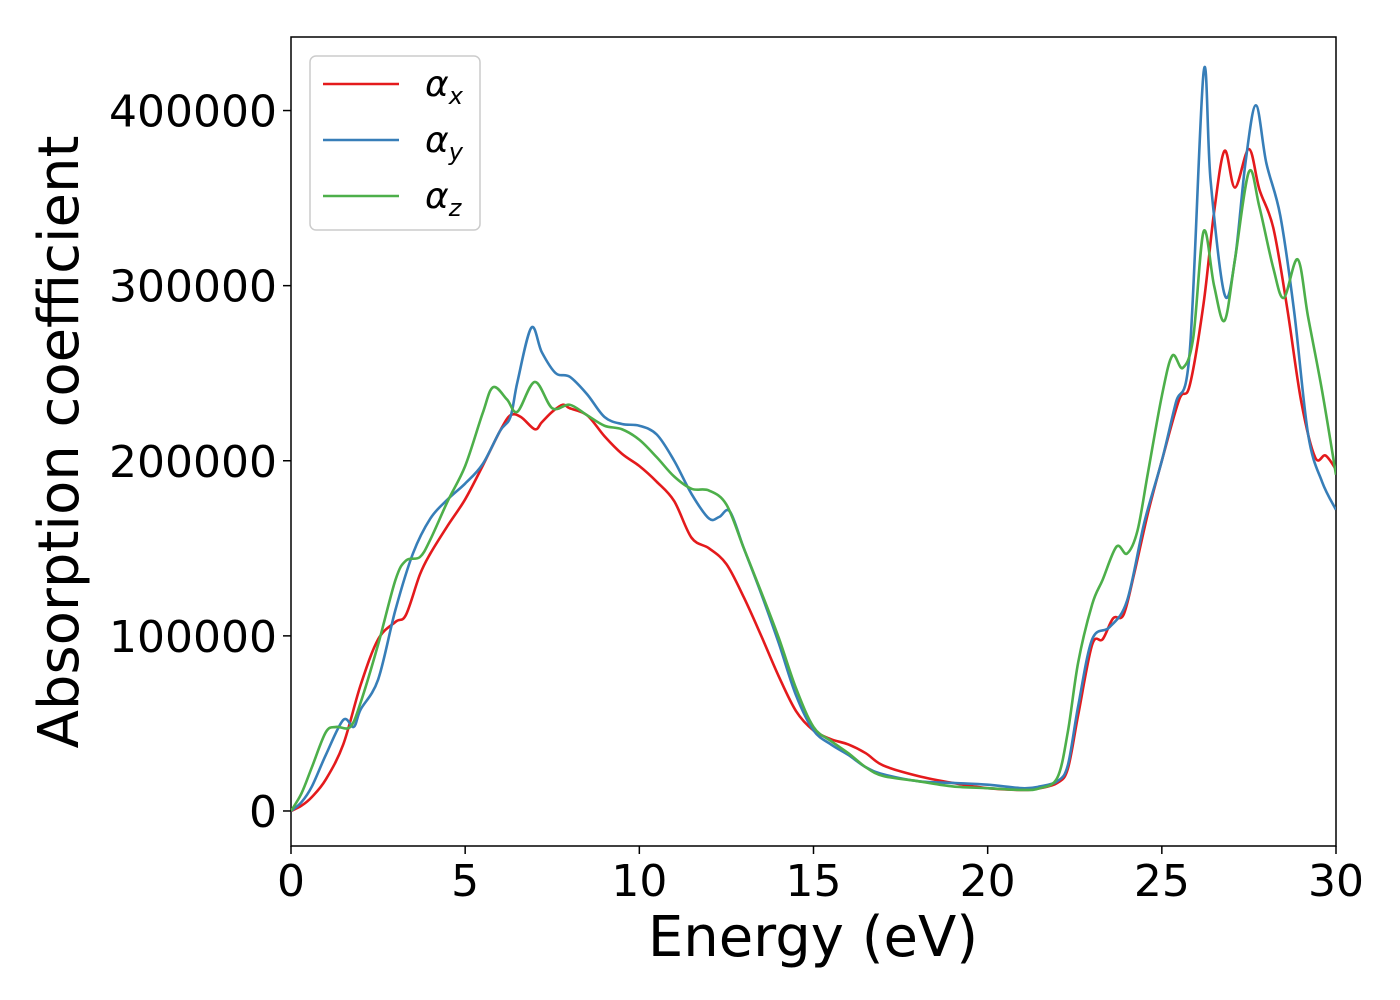 The image size is (1400, 1000). I want to click on x-tick-label: 20, so click(988, 881).